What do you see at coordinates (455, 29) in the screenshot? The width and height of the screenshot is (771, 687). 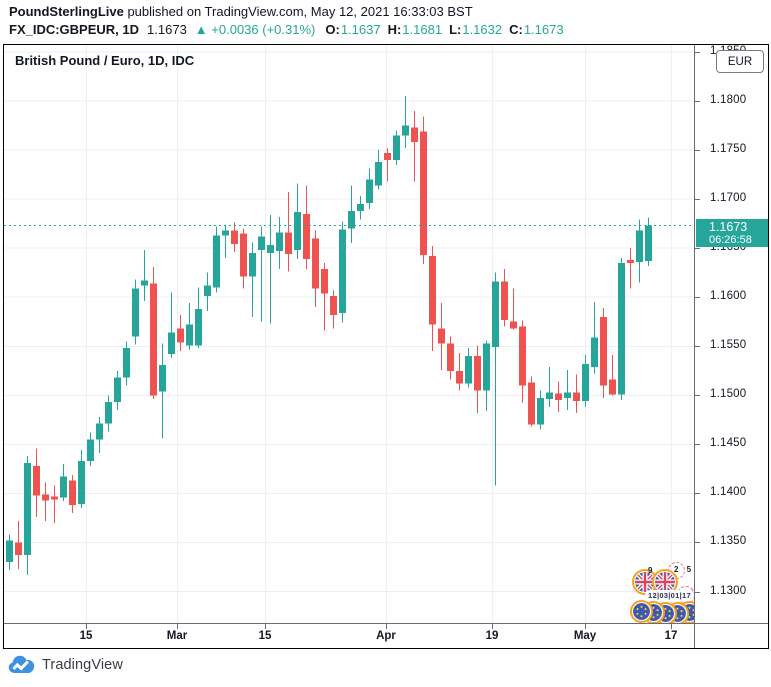 I see `low-label: L:` at bounding box center [455, 29].